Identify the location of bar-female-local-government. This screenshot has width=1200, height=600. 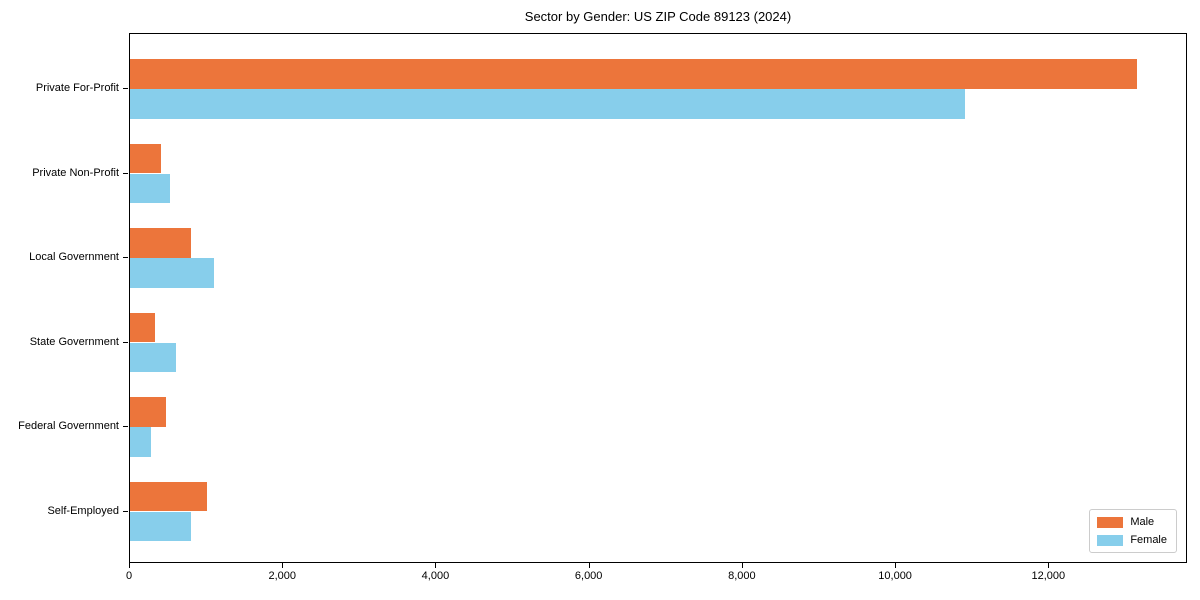
(172, 273).